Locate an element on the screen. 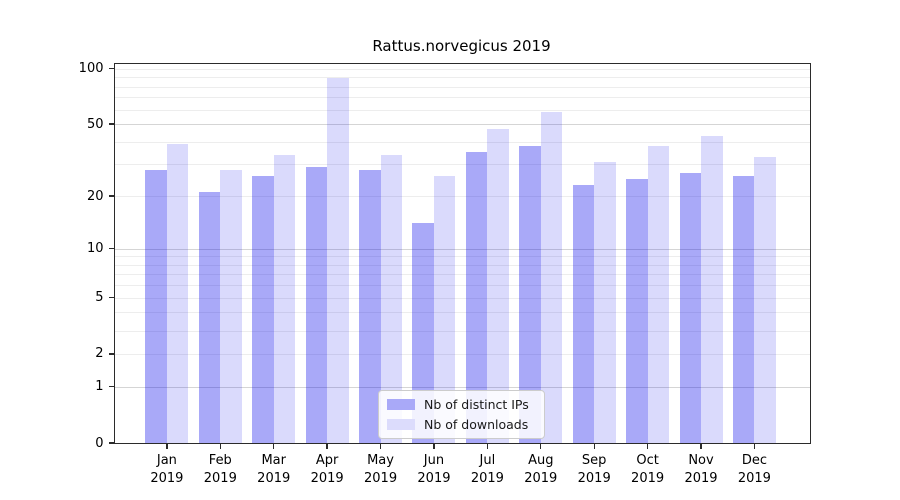 This screenshot has width=900, height=500. y-tick-label-1: 1 is located at coordinates (99, 387).